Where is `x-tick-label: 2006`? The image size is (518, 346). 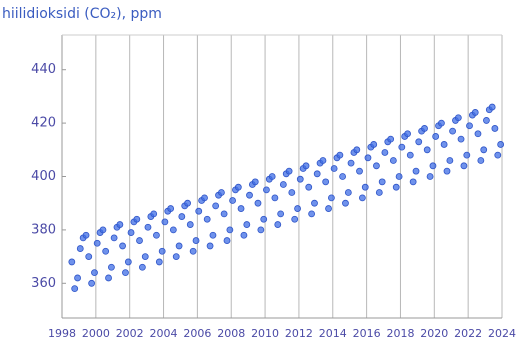
x-tick-label: 2006 is located at coordinates (197, 333).